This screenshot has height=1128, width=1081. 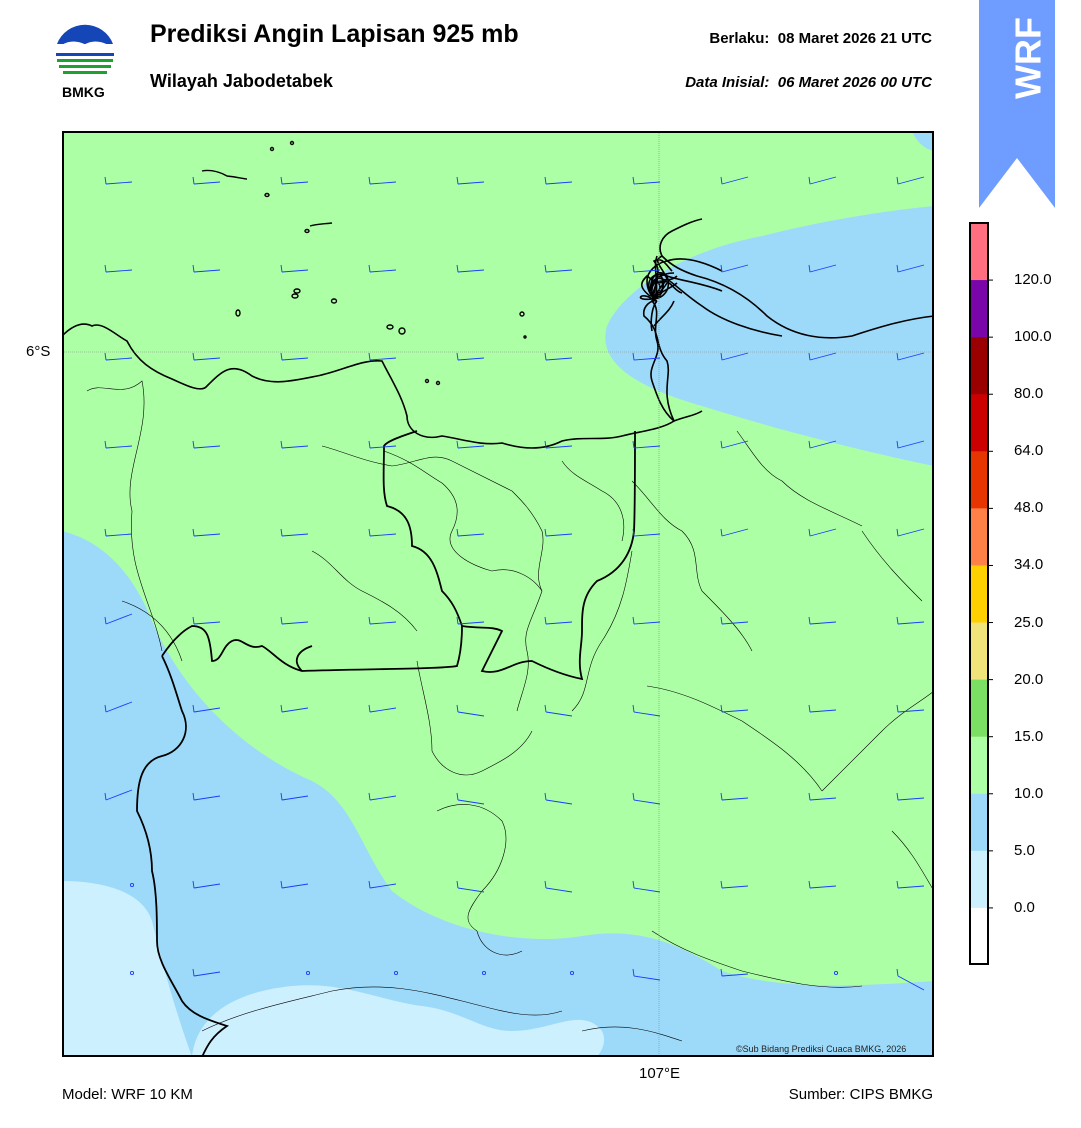 What do you see at coordinates (334, 34) in the screenshot?
I see `page-title: Prediksi Angin Lapisan 925 mb` at bounding box center [334, 34].